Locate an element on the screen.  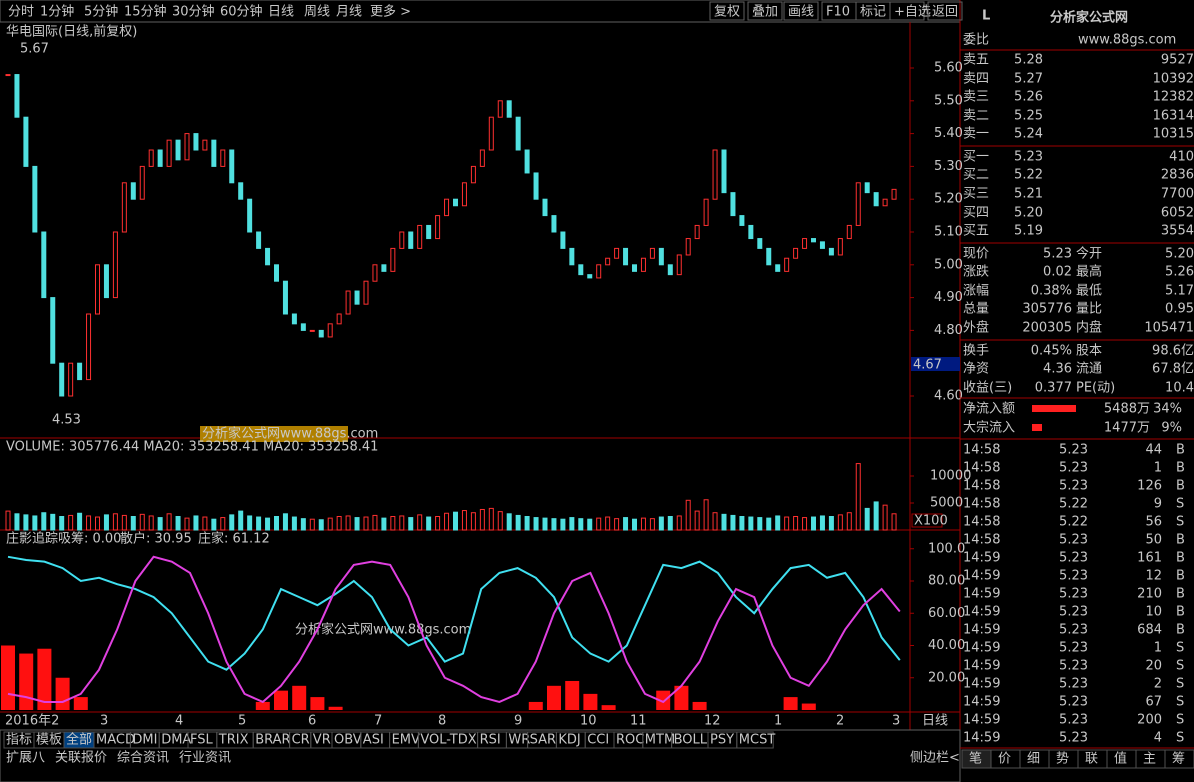
indicator-tab: DMA is located at coordinates (176, 740).